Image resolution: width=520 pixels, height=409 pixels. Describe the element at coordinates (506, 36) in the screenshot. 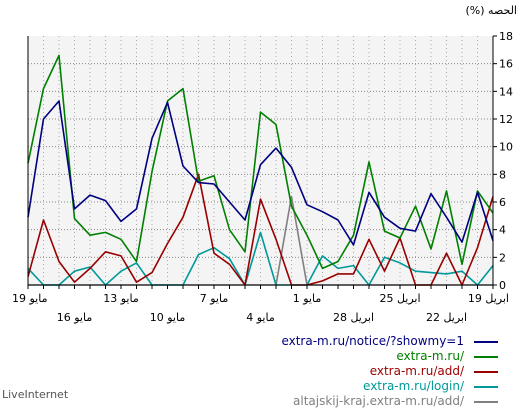

I see `y-tick-label-9: 18` at that location.